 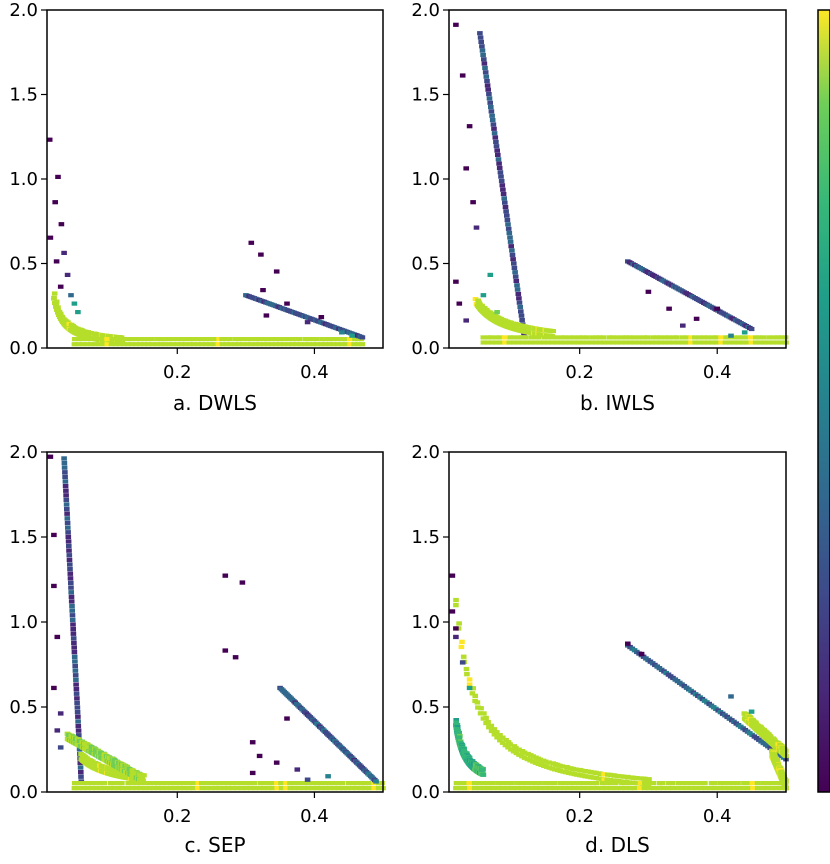 I want to click on y-tick-label: 0.5, so click(x=425, y=264).